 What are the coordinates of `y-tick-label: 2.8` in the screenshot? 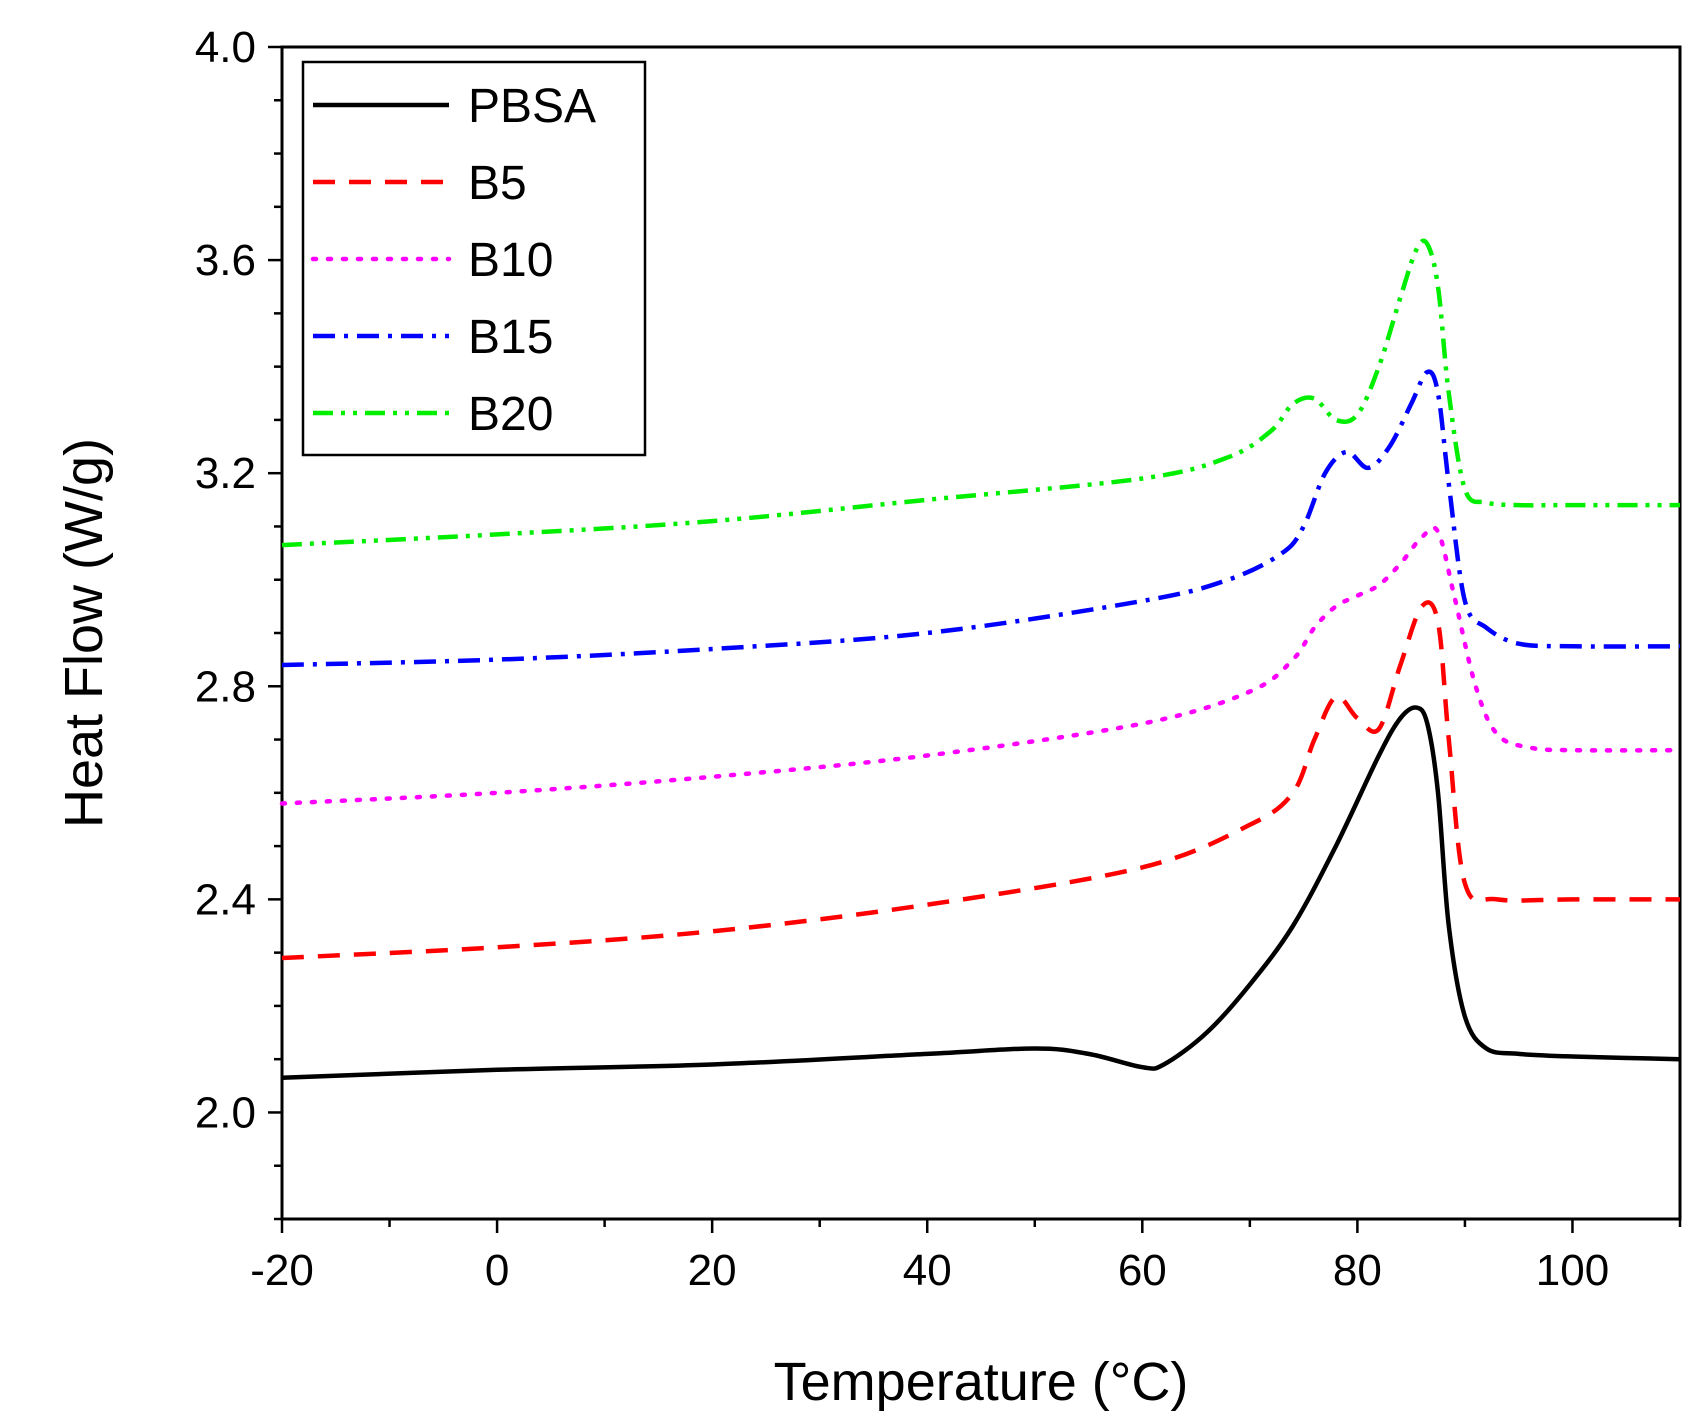 It's located at (225, 686).